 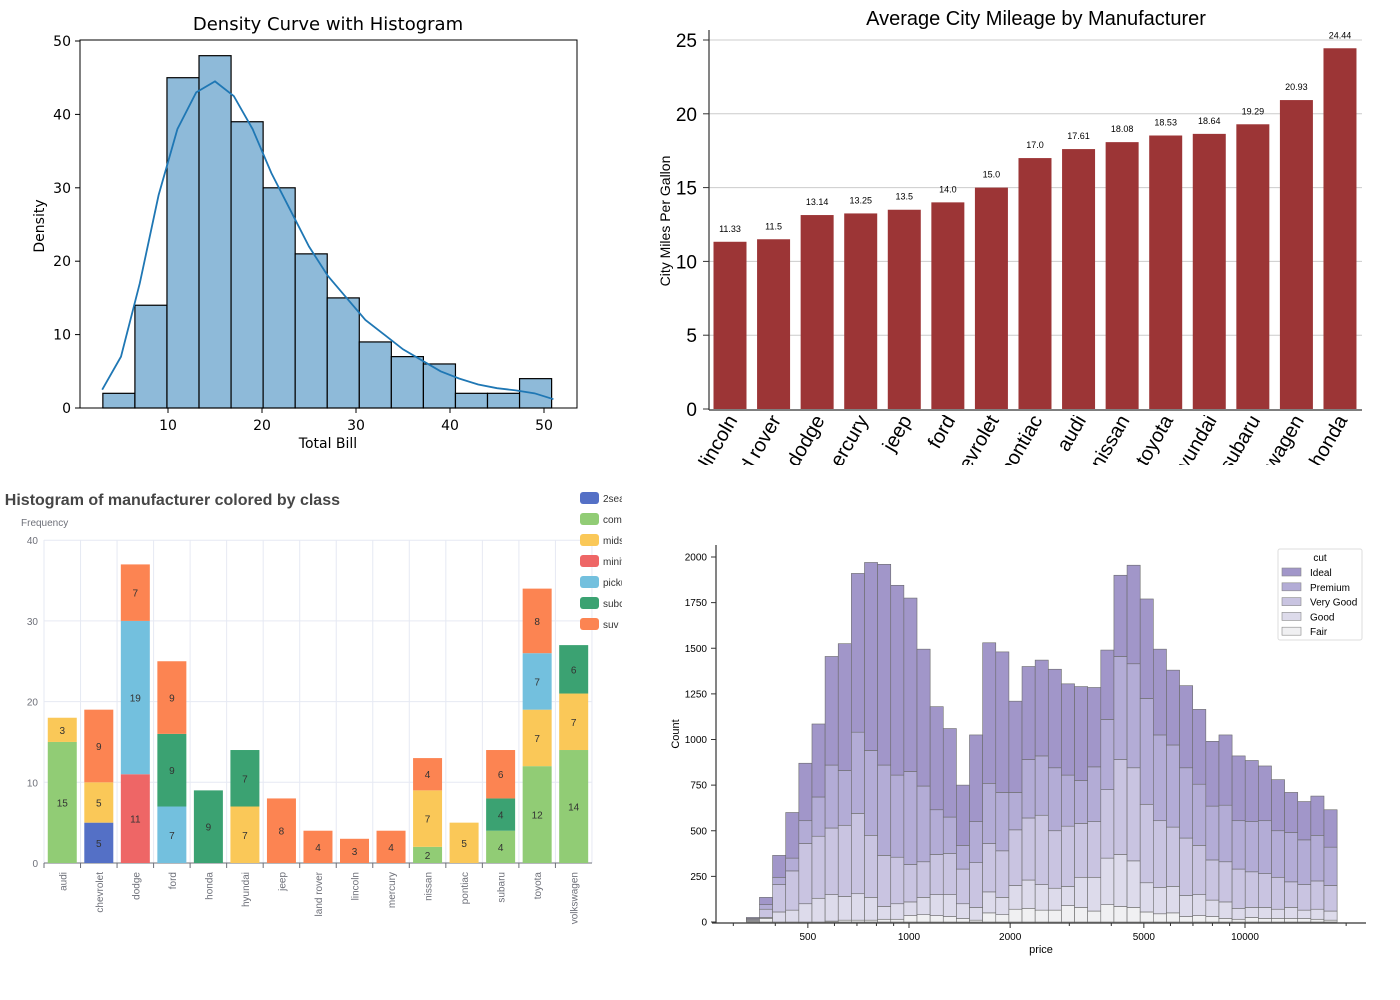 I want to click on x-tick-label: 1000, so click(x=909, y=937).